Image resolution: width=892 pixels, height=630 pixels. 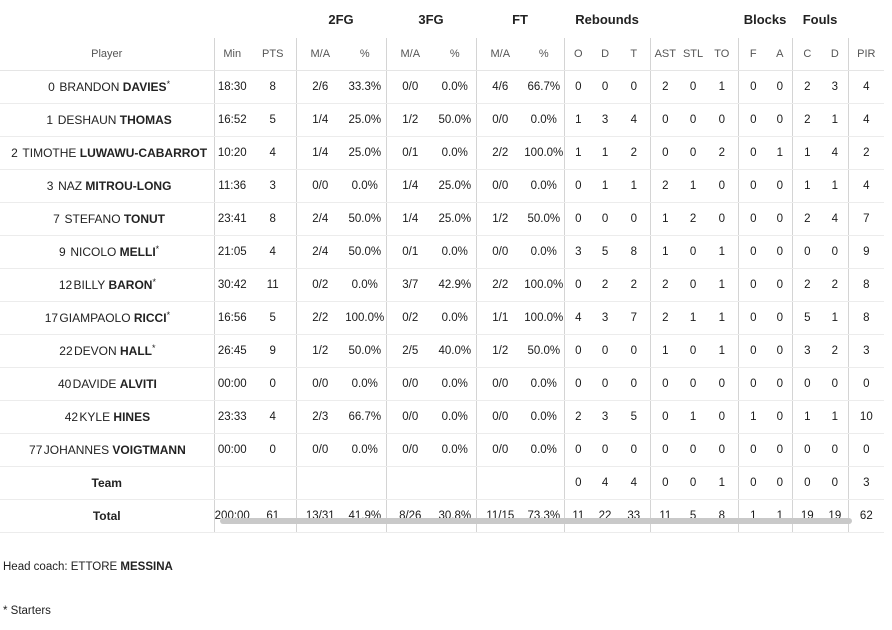 I want to click on cell-pir: 4, so click(x=866, y=120).